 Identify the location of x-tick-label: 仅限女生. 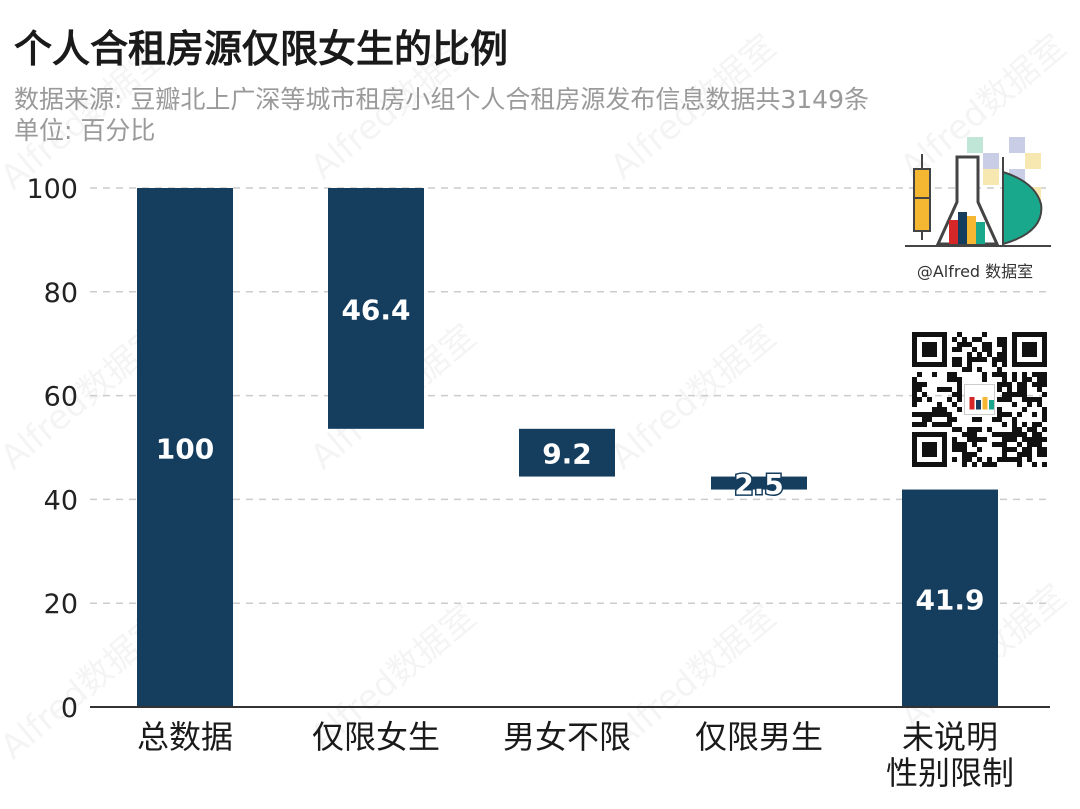
(376, 737).